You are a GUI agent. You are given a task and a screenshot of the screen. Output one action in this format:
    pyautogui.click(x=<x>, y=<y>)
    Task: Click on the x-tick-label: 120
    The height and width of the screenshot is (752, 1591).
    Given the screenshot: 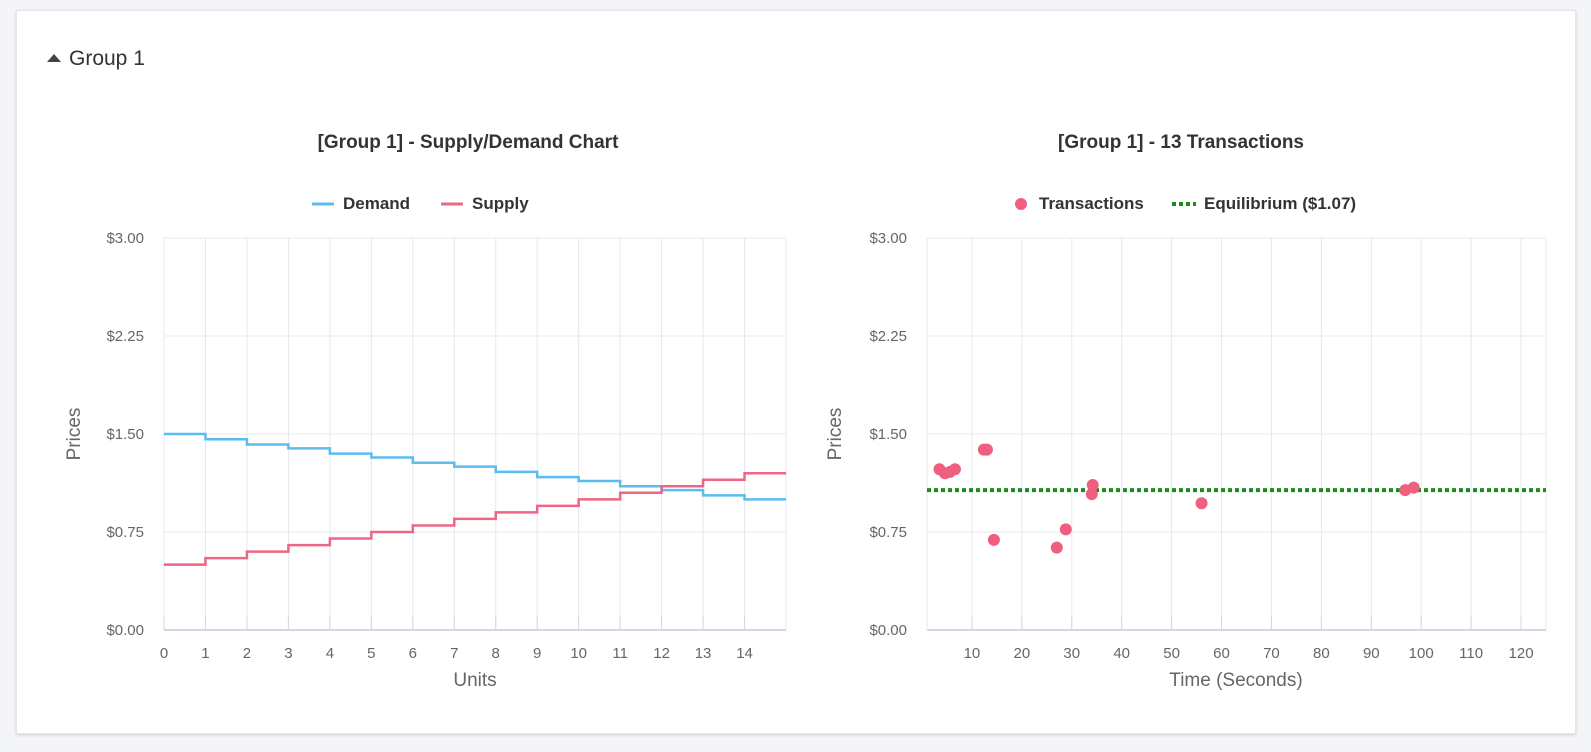 What is the action you would take?
    pyautogui.click(x=1521, y=653)
    